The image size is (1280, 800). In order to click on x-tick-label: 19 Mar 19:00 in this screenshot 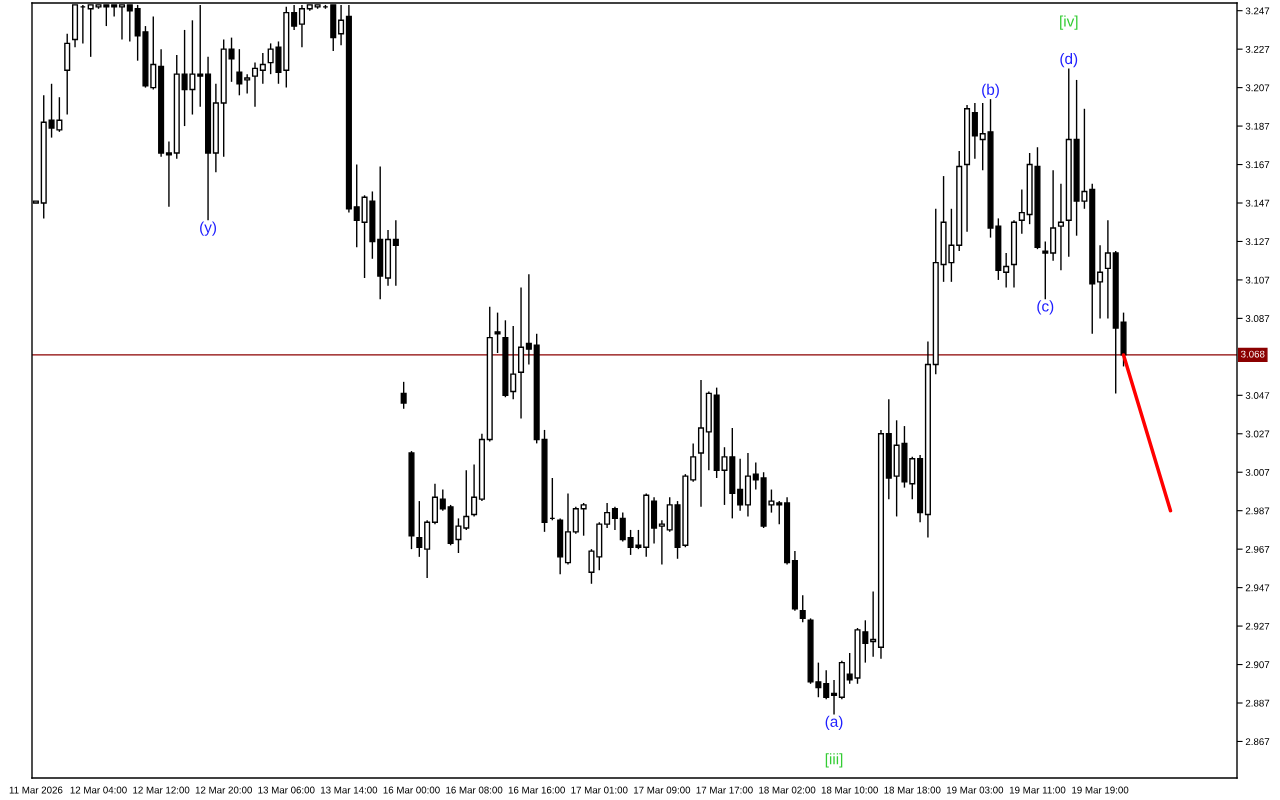, I will do `click(1100, 790)`.